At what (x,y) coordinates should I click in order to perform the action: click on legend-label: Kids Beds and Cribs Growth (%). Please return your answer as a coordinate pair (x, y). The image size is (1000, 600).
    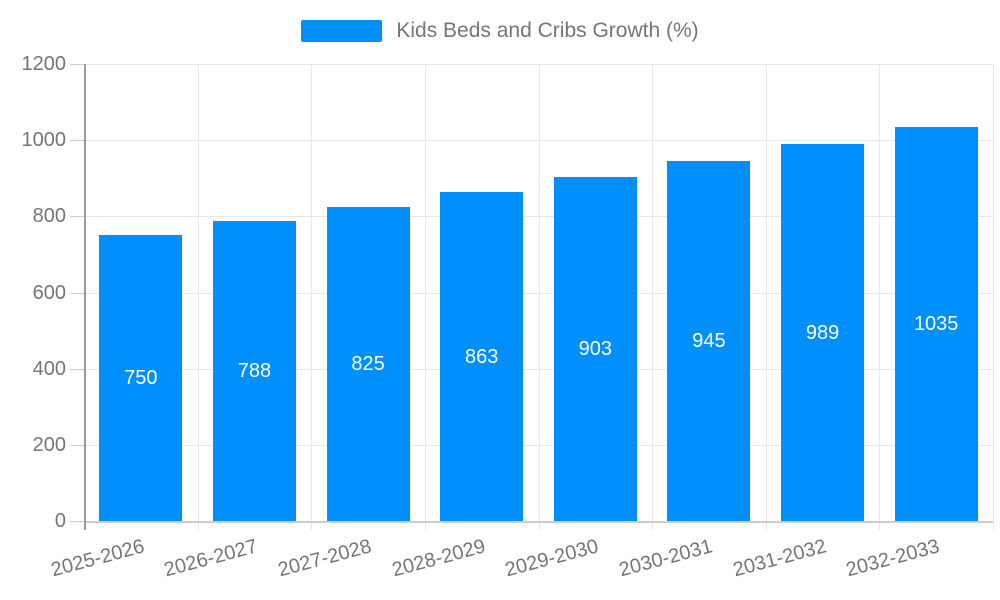
    Looking at the image, I should click on (547, 30).